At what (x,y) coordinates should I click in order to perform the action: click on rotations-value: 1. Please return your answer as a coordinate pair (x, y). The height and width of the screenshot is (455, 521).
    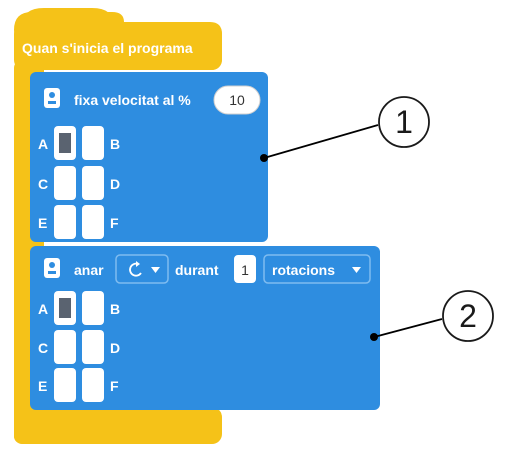
    Looking at the image, I should click on (245, 270).